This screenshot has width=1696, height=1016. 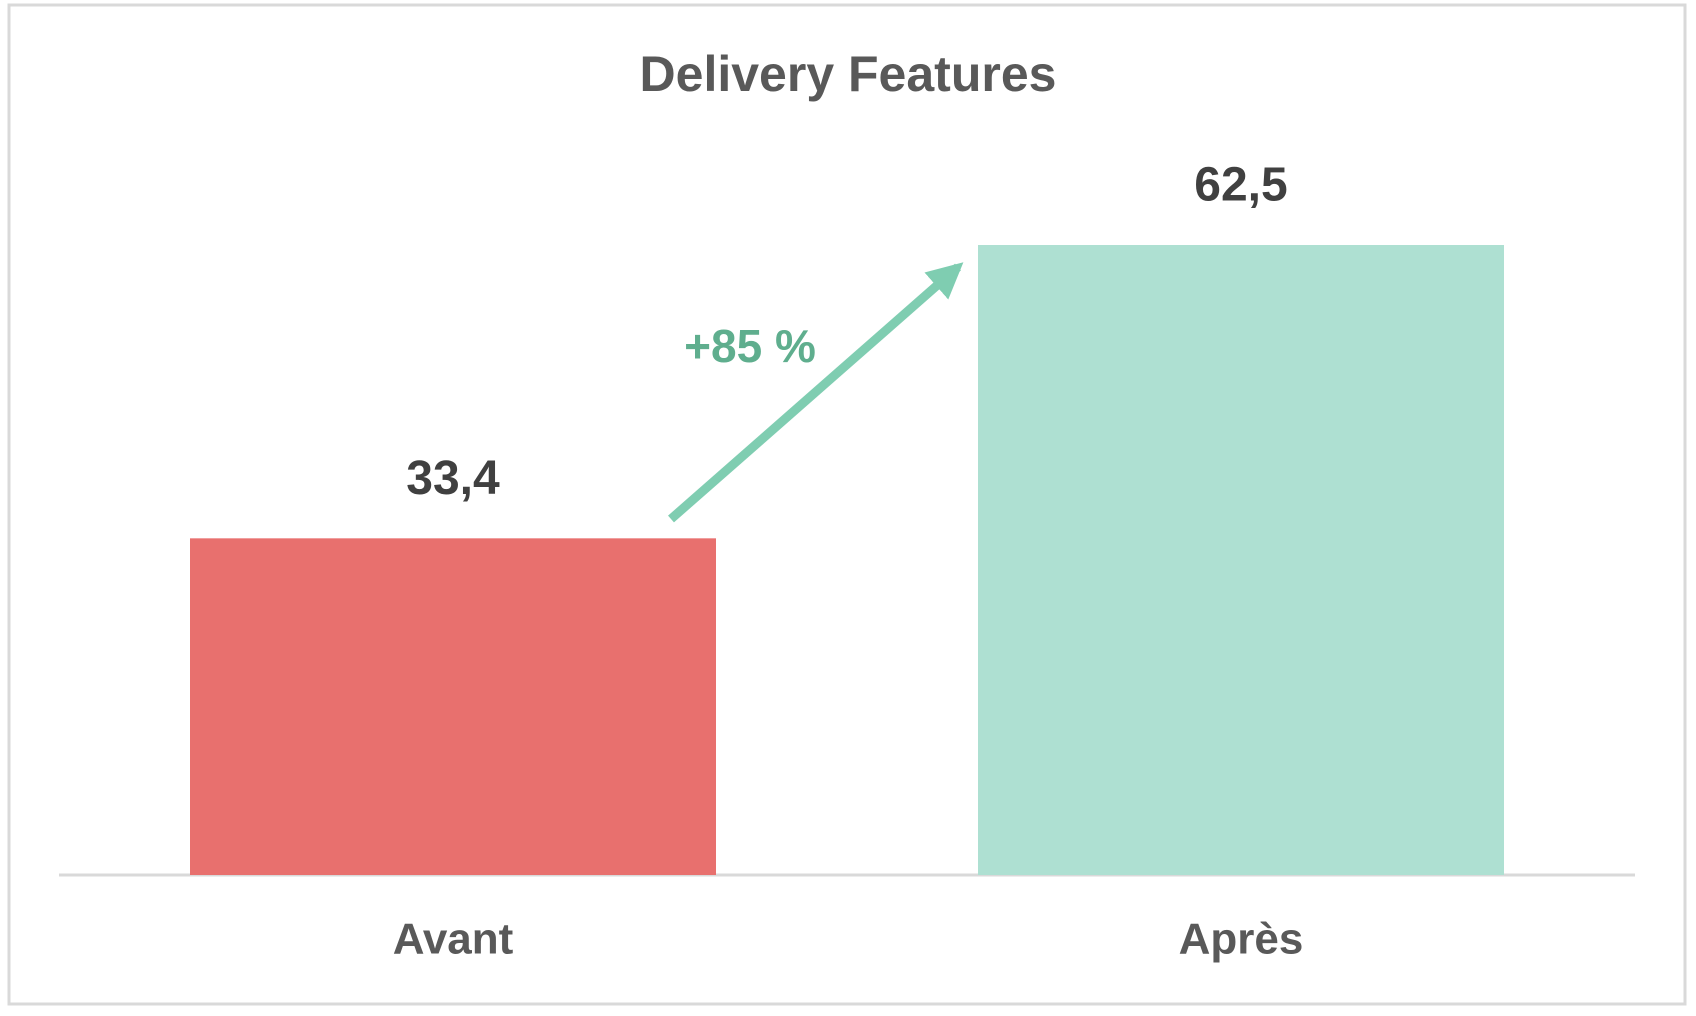 I want to click on value-label: 62,5, so click(x=1240, y=185).